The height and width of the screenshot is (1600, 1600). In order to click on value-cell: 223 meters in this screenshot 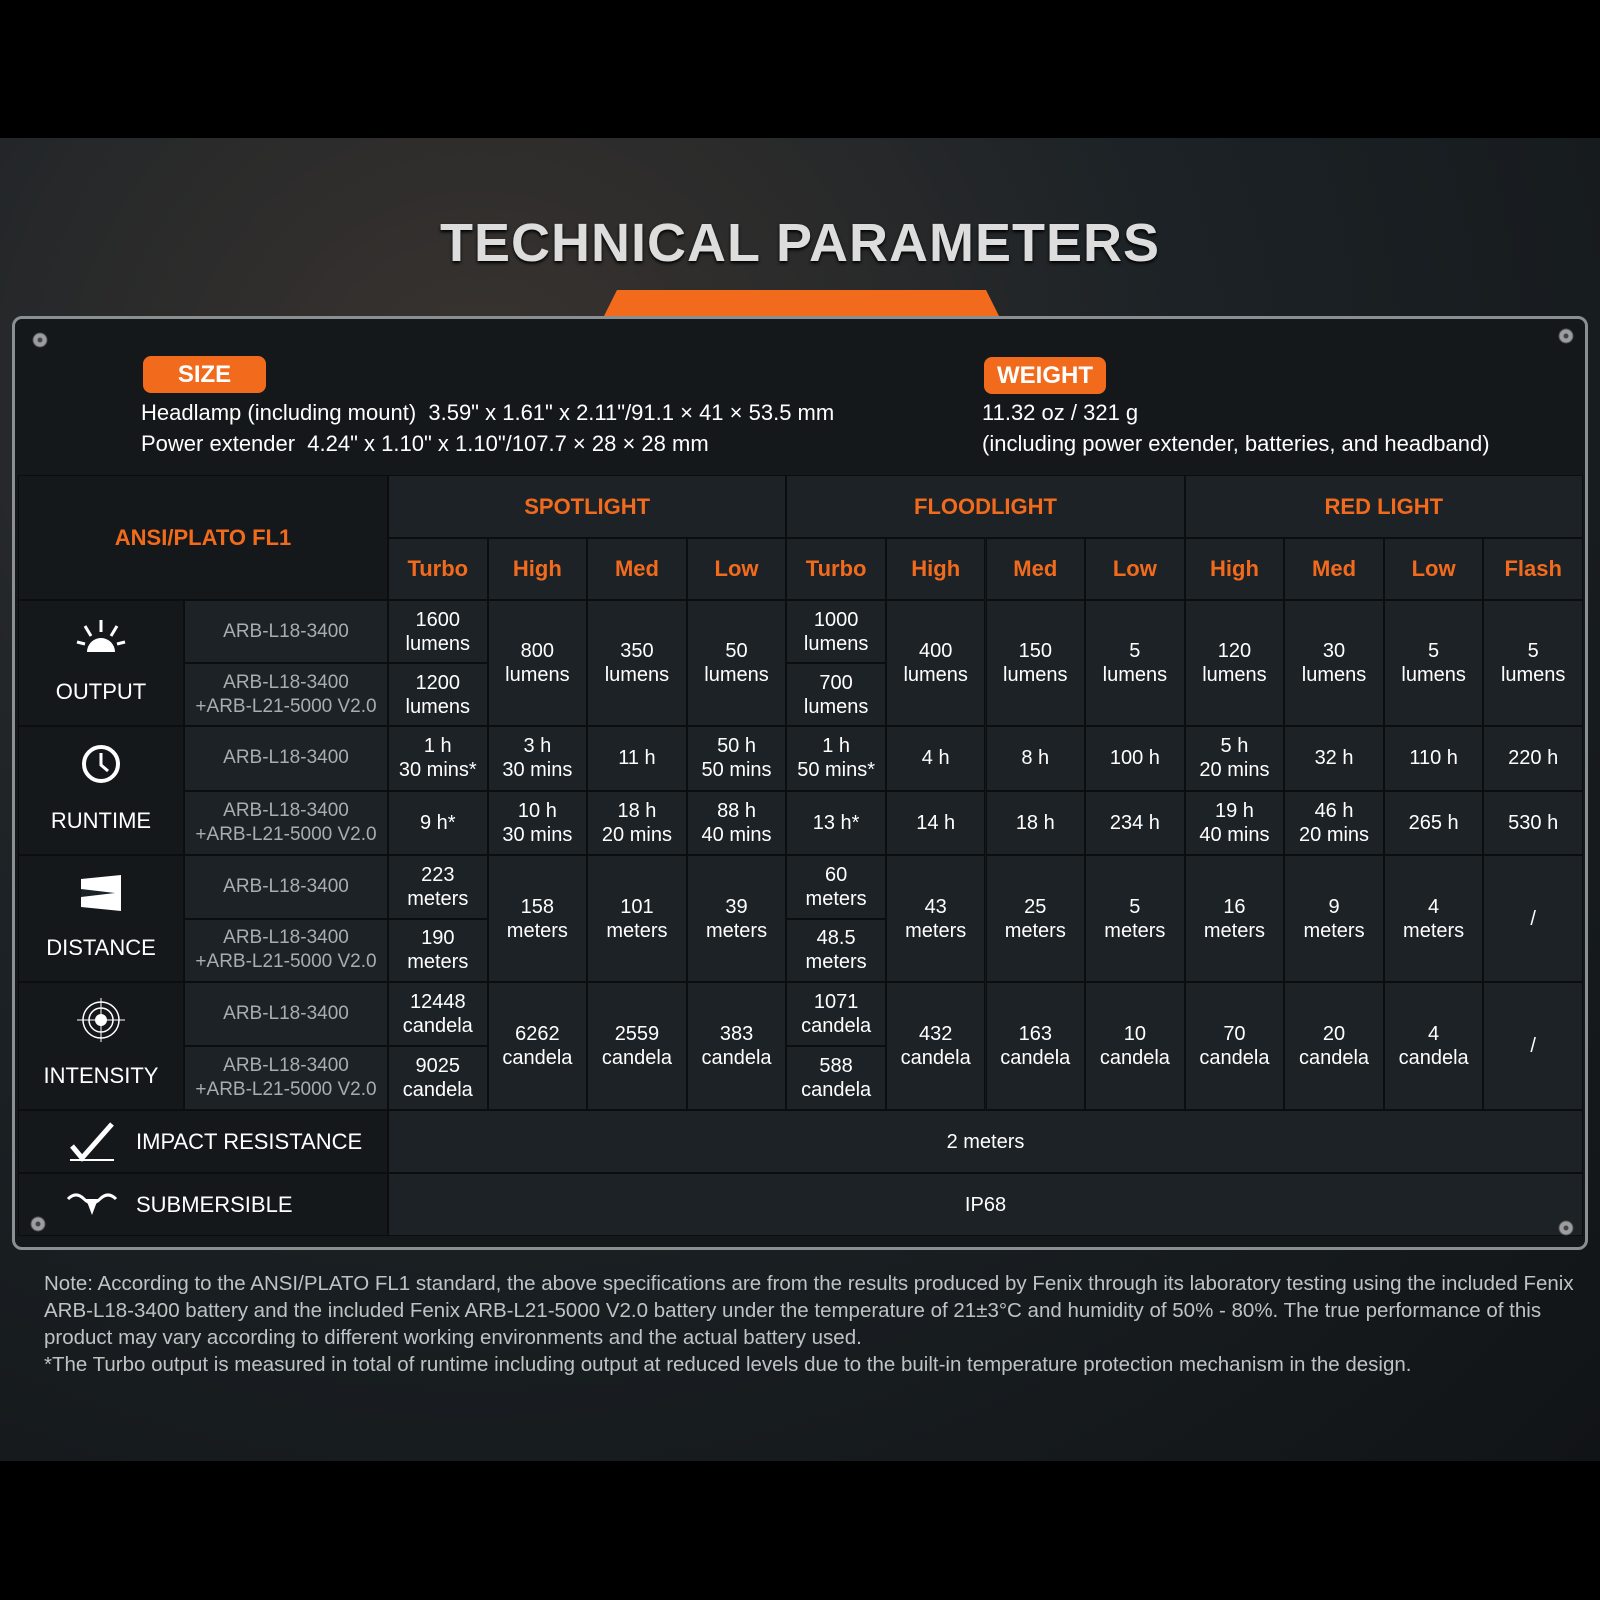, I will do `click(438, 887)`.